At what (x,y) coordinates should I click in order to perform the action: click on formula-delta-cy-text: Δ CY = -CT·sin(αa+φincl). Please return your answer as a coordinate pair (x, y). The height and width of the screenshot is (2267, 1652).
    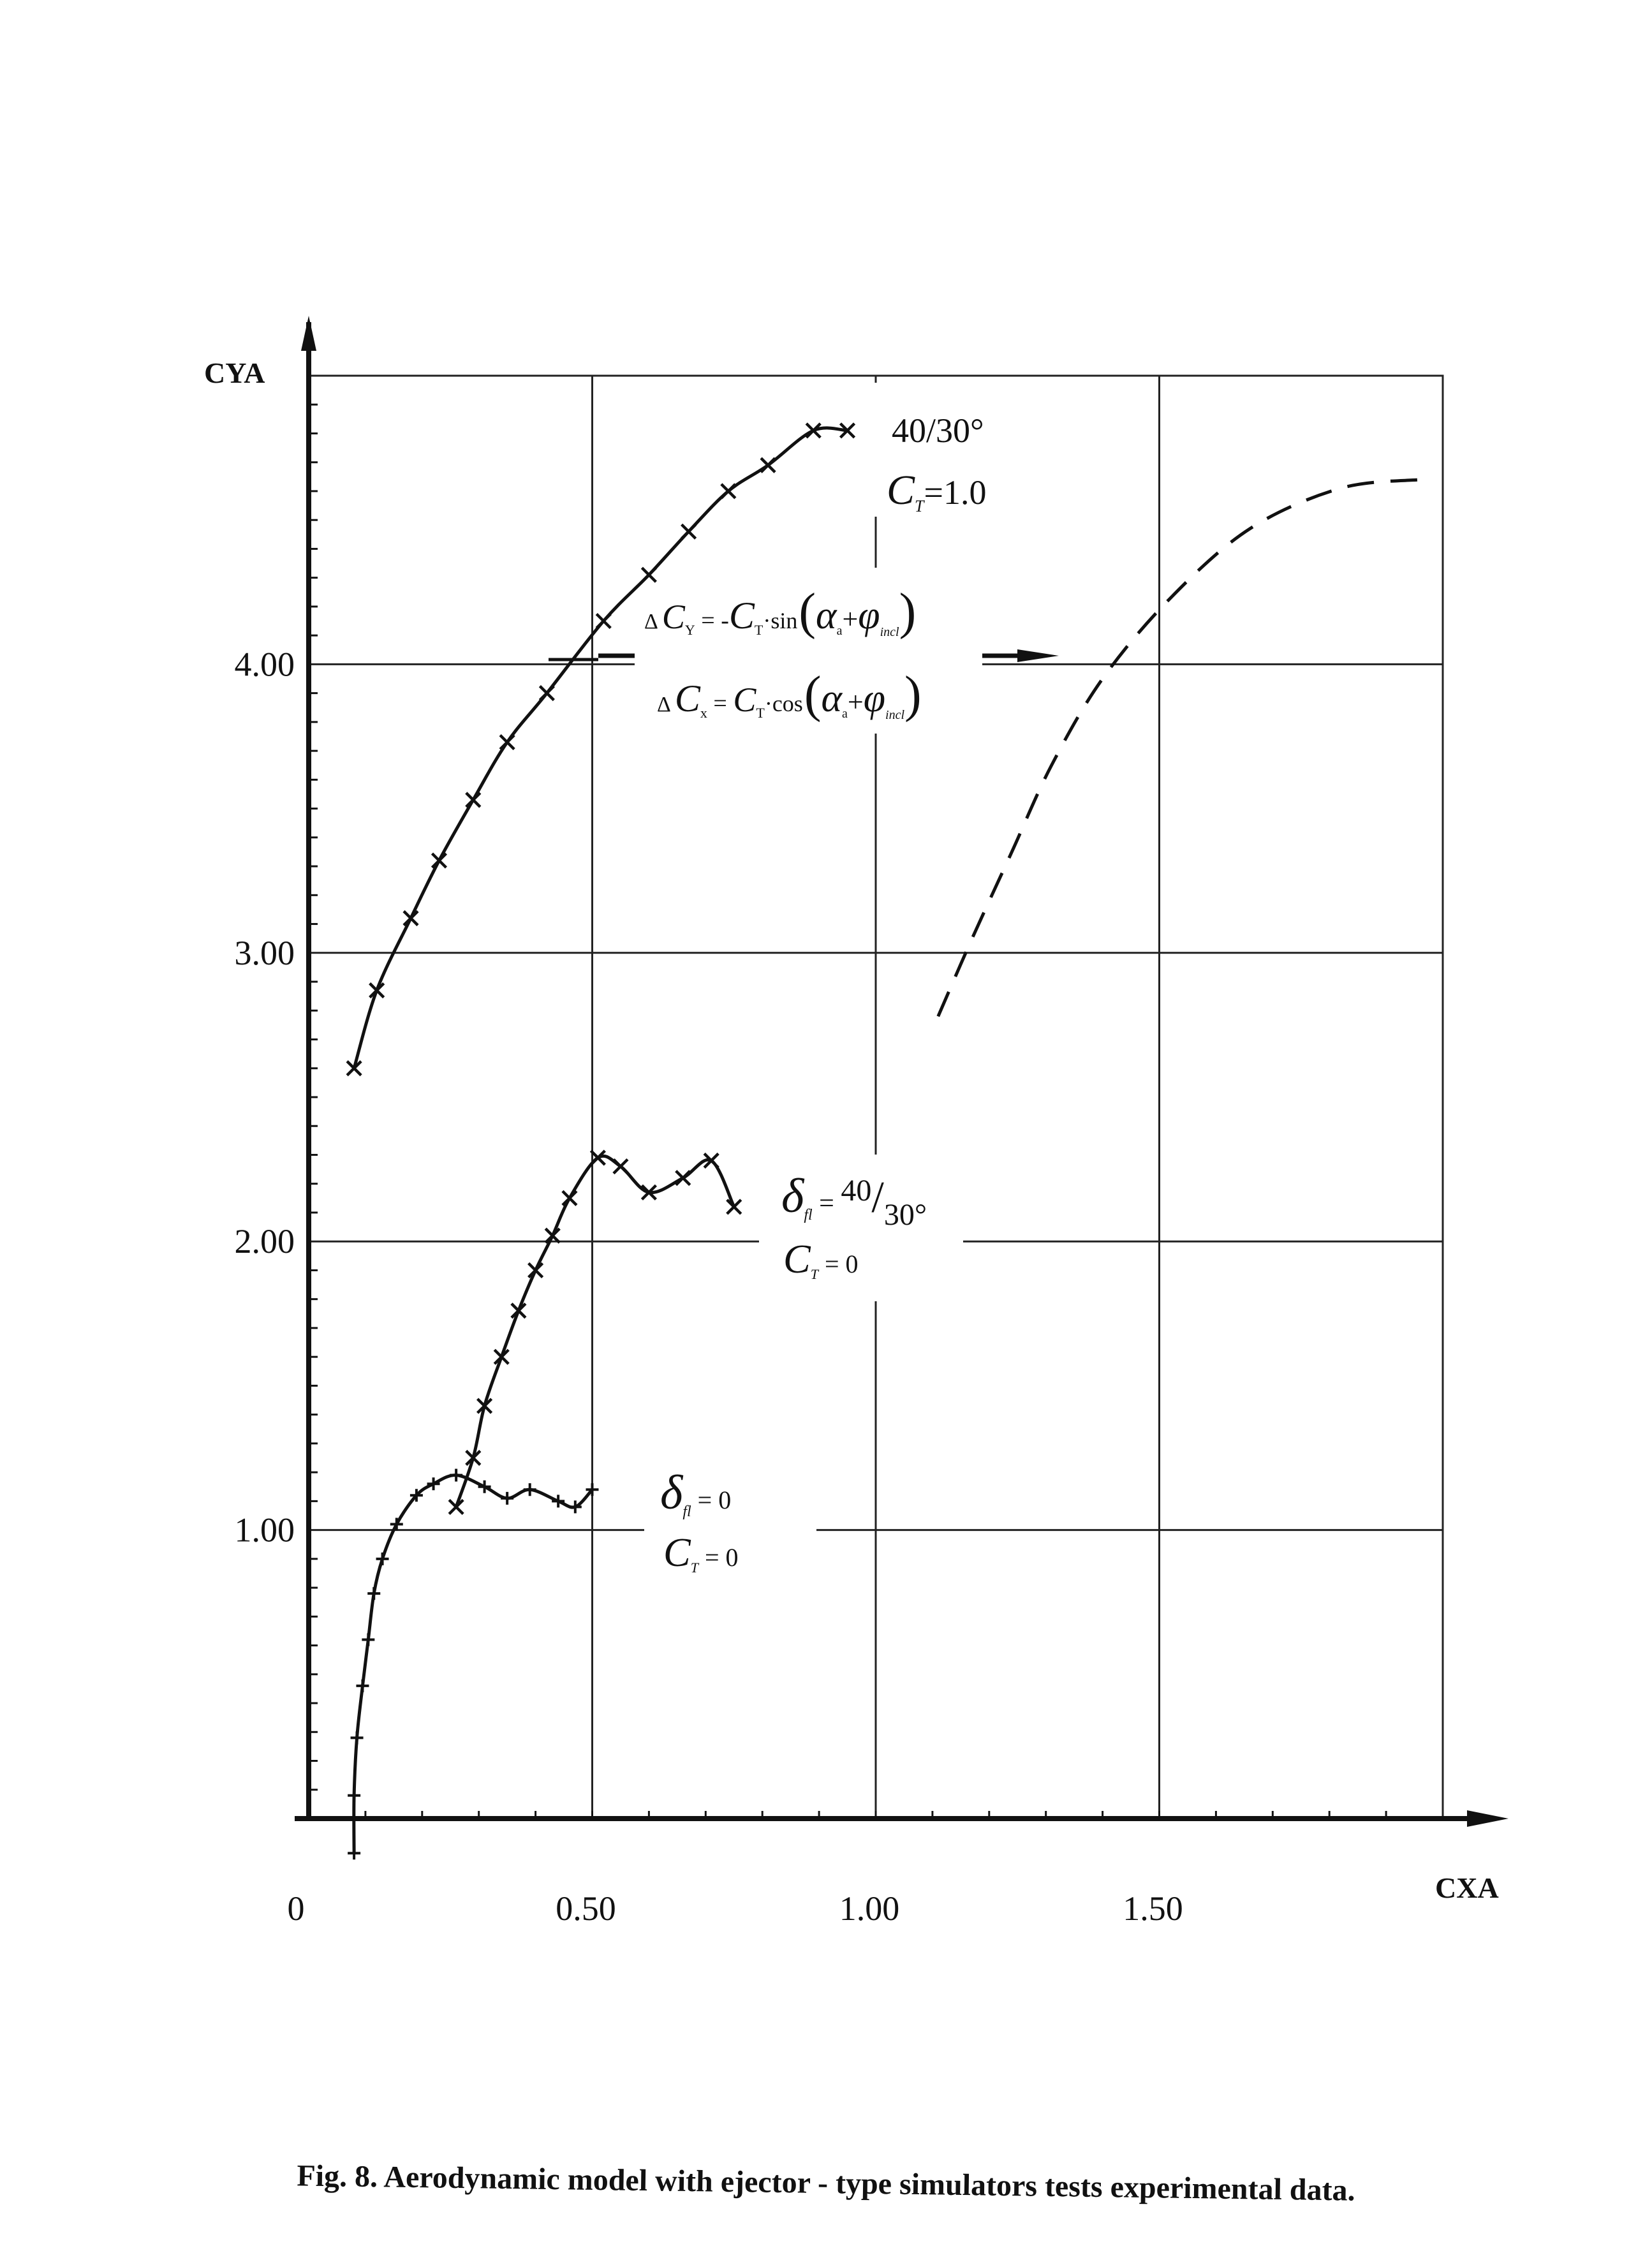
    Looking at the image, I should click on (780, 612).